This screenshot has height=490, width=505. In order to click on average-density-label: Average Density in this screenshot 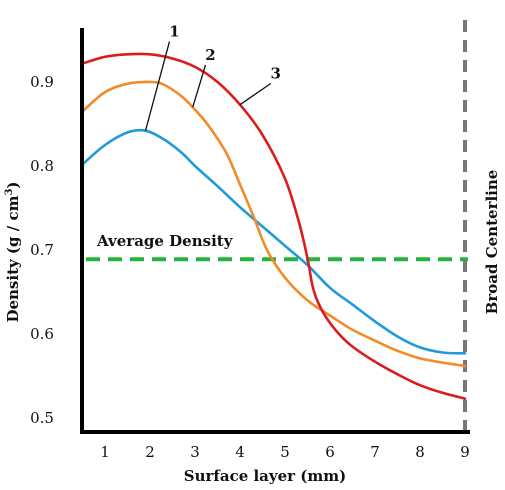, I will do `click(165, 241)`.